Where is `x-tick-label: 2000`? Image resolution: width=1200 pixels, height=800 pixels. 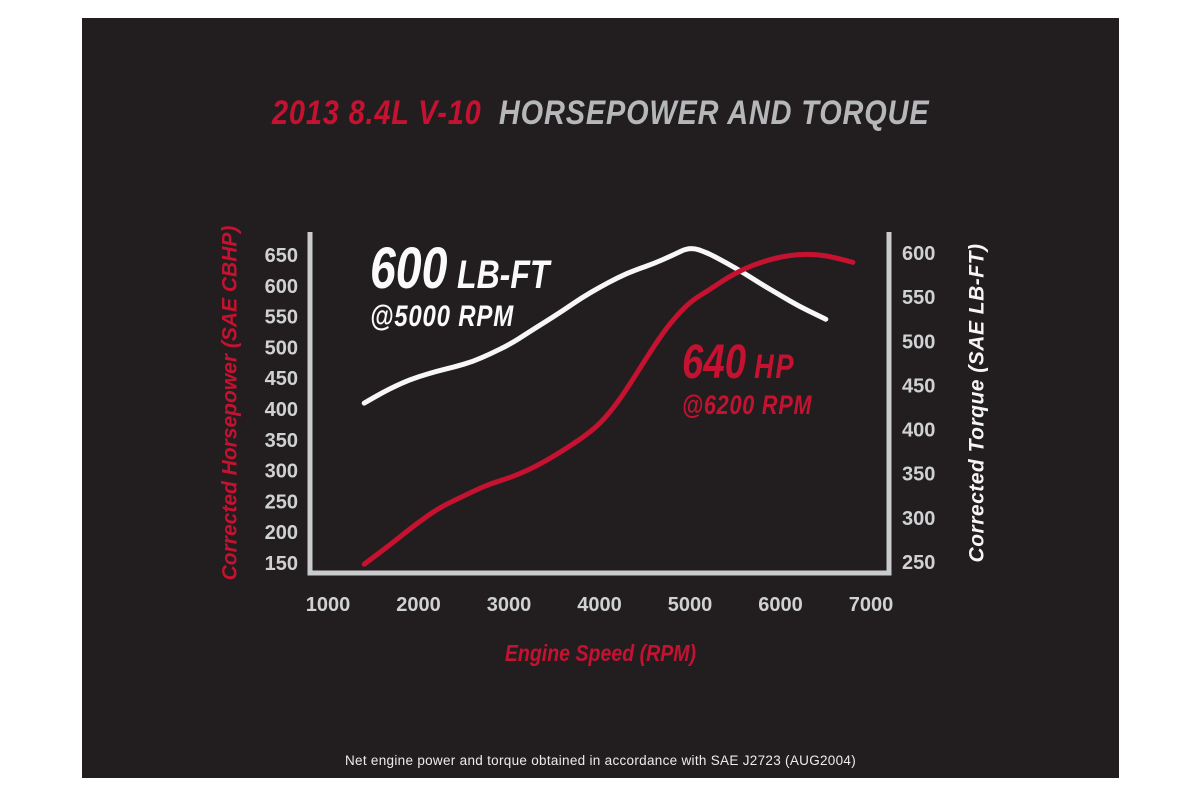 x-tick-label: 2000 is located at coordinates (418, 605).